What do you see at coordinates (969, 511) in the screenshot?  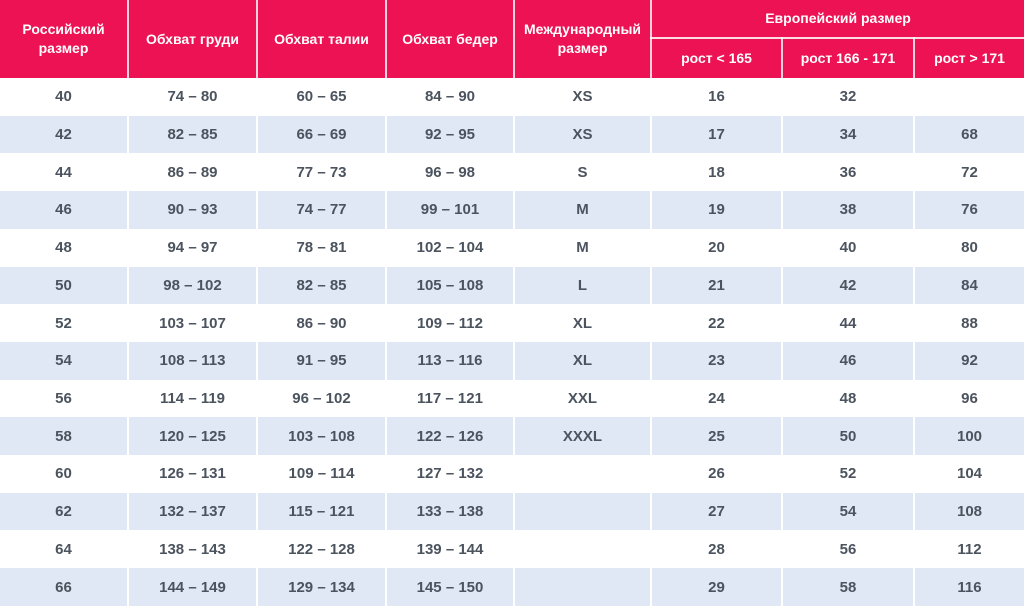 I see `table-cell: 108` at bounding box center [969, 511].